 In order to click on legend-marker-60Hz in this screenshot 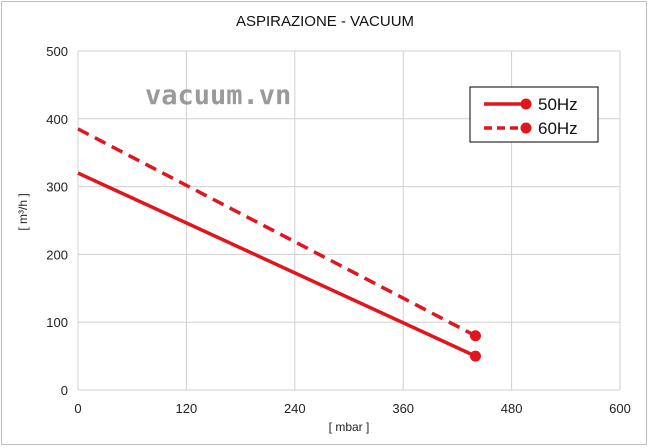, I will do `click(526, 128)`.